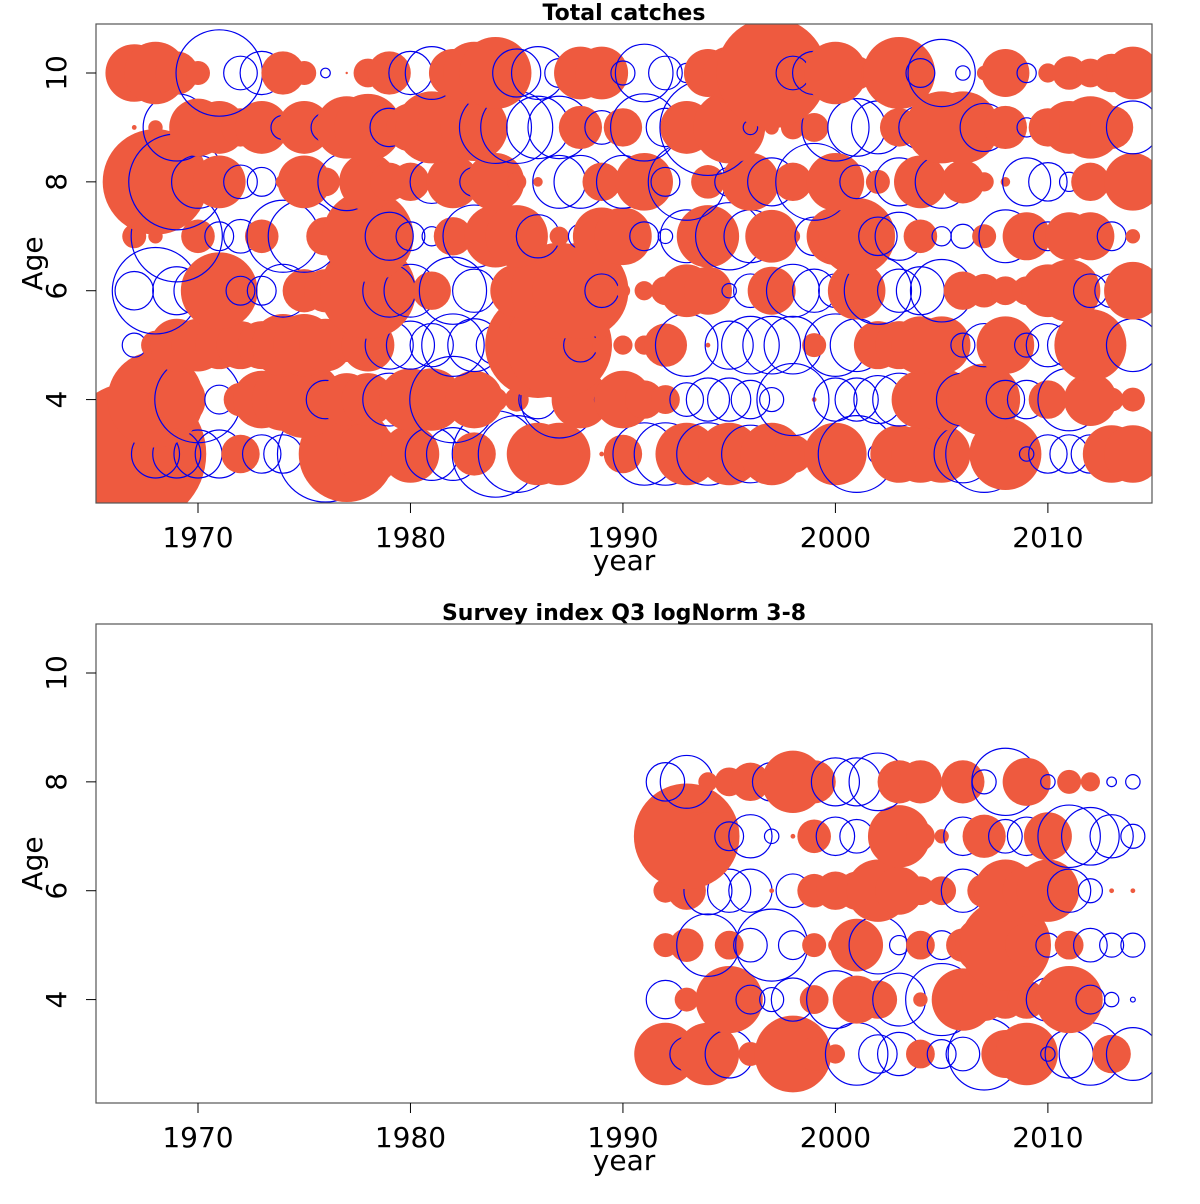 The height and width of the screenshot is (1204, 1200). I want to click on bubble-positive-6-2001, so click(856, 290).